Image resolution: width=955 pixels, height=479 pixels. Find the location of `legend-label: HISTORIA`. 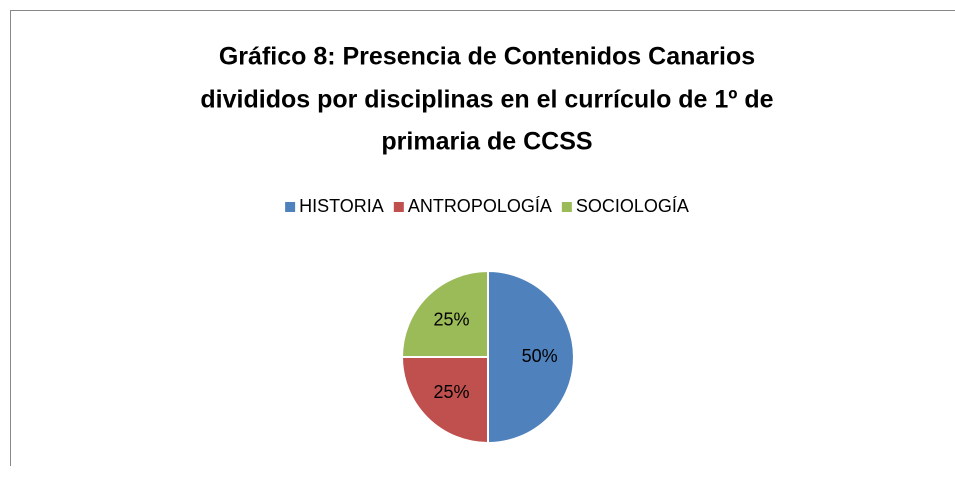

legend-label: HISTORIA is located at coordinates (341, 206).